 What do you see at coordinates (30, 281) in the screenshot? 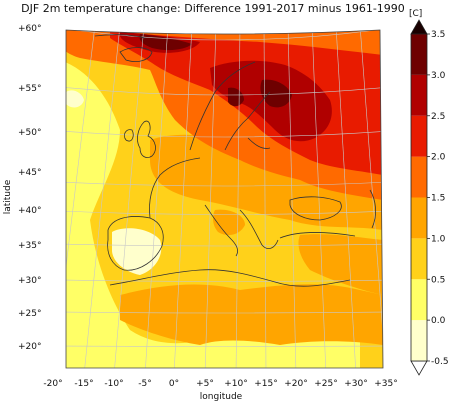
I see `lat-label-30: +30°` at bounding box center [30, 281].